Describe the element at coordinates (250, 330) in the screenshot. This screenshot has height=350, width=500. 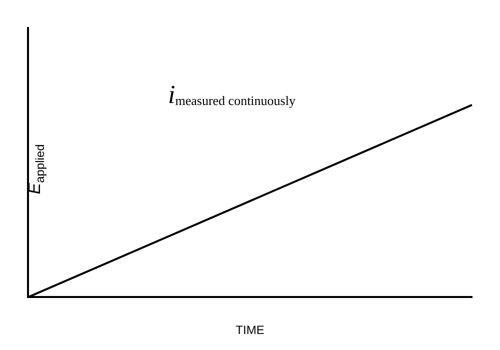
I see `x-axis-title: TIME` at that location.